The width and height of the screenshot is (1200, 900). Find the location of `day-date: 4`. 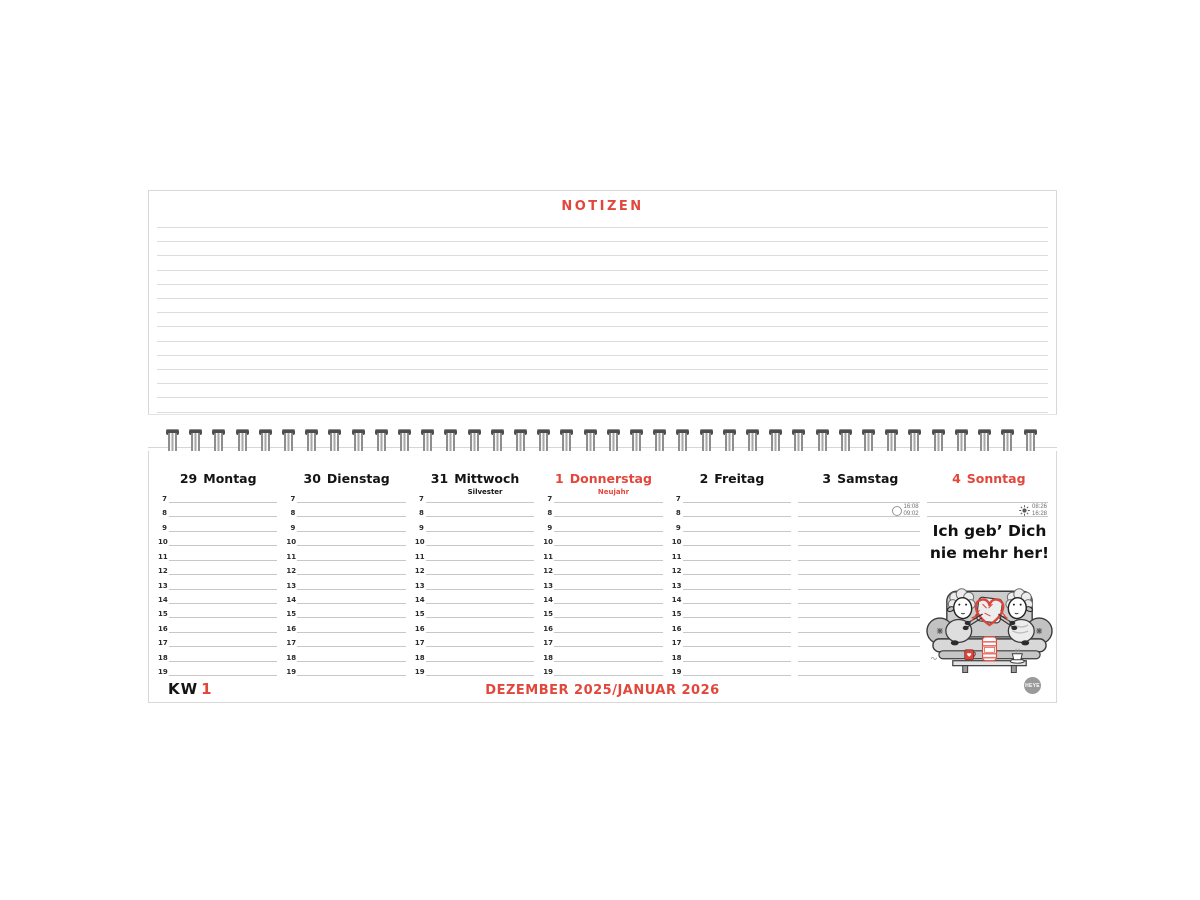

day-date: 4 is located at coordinates (956, 478).